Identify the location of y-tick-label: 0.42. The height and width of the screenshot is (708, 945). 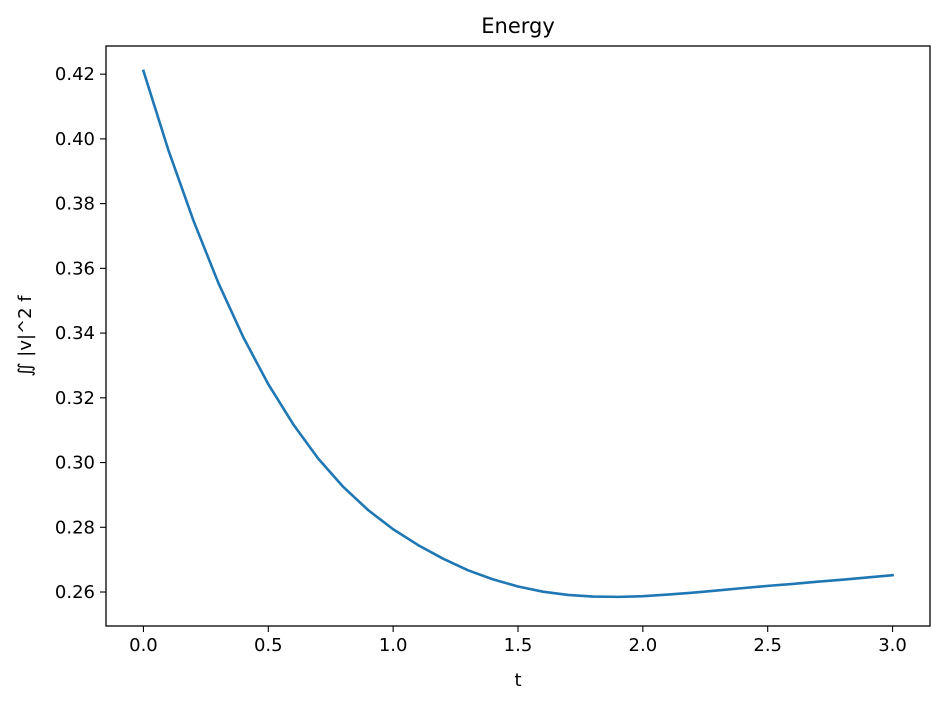
(75, 74).